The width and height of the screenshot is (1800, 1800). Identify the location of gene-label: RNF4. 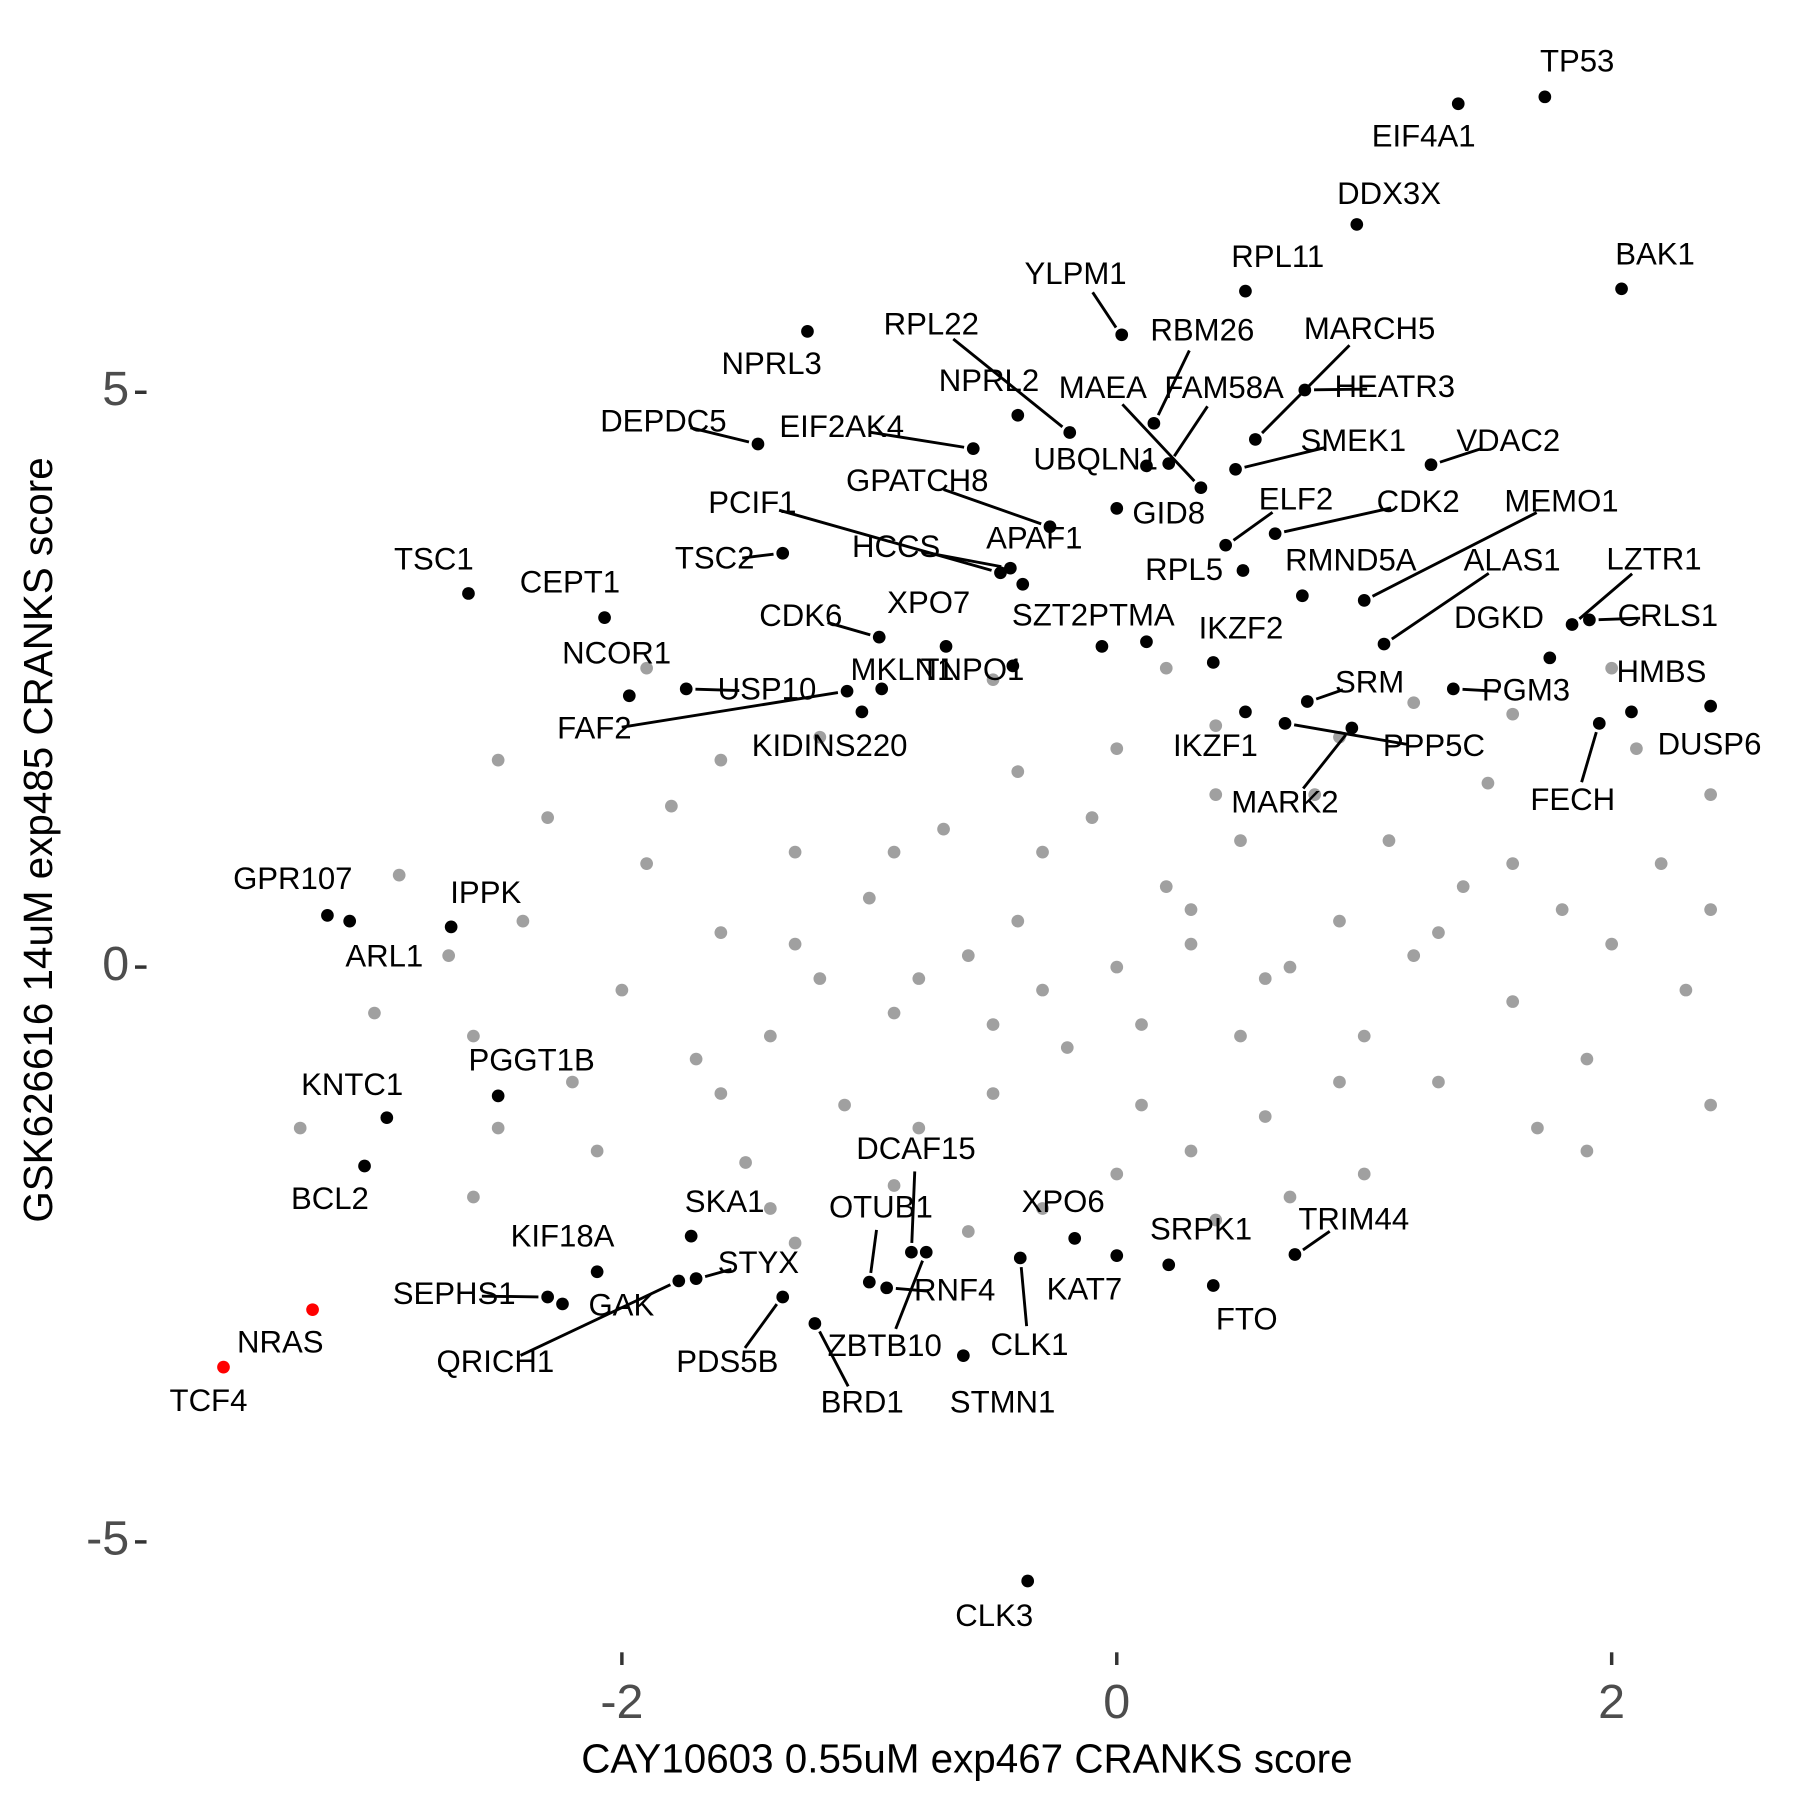
(954, 1290).